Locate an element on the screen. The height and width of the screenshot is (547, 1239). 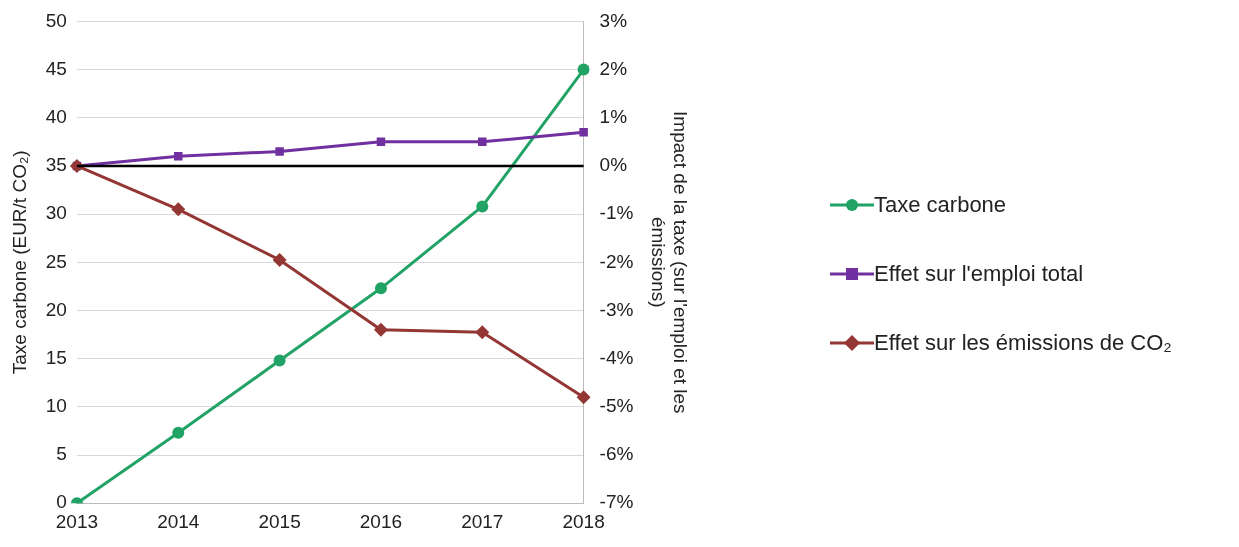
y2-tick-label: -7% is located at coordinates (616, 502).